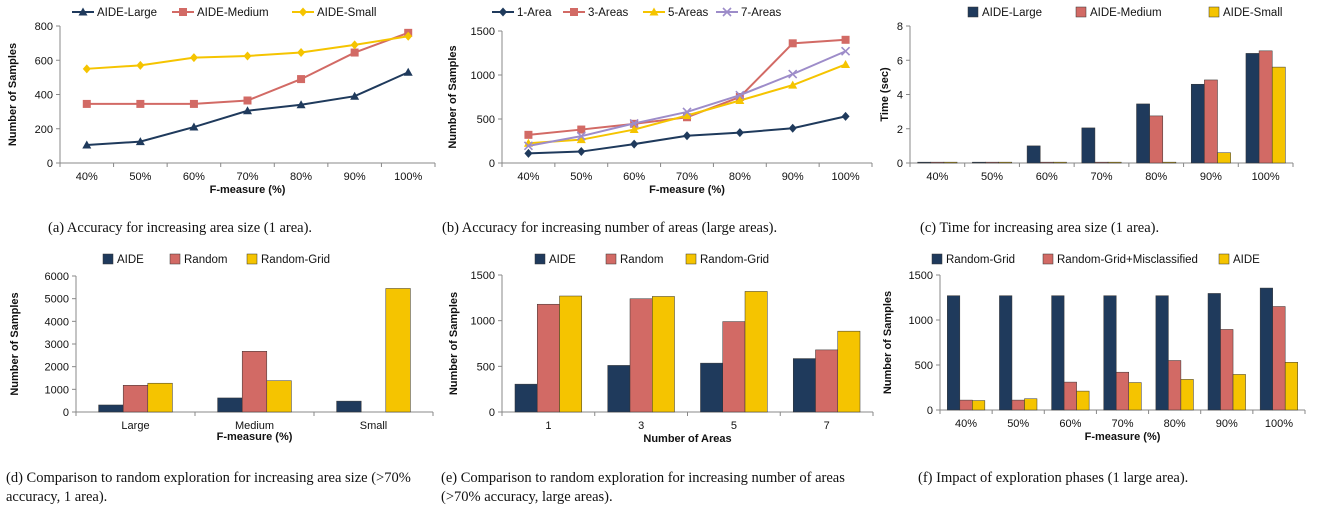  Describe the element at coordinates (1126, 13) in the screenshot. I see `chart-c-legend-label: AIDE-Medium` at that location.